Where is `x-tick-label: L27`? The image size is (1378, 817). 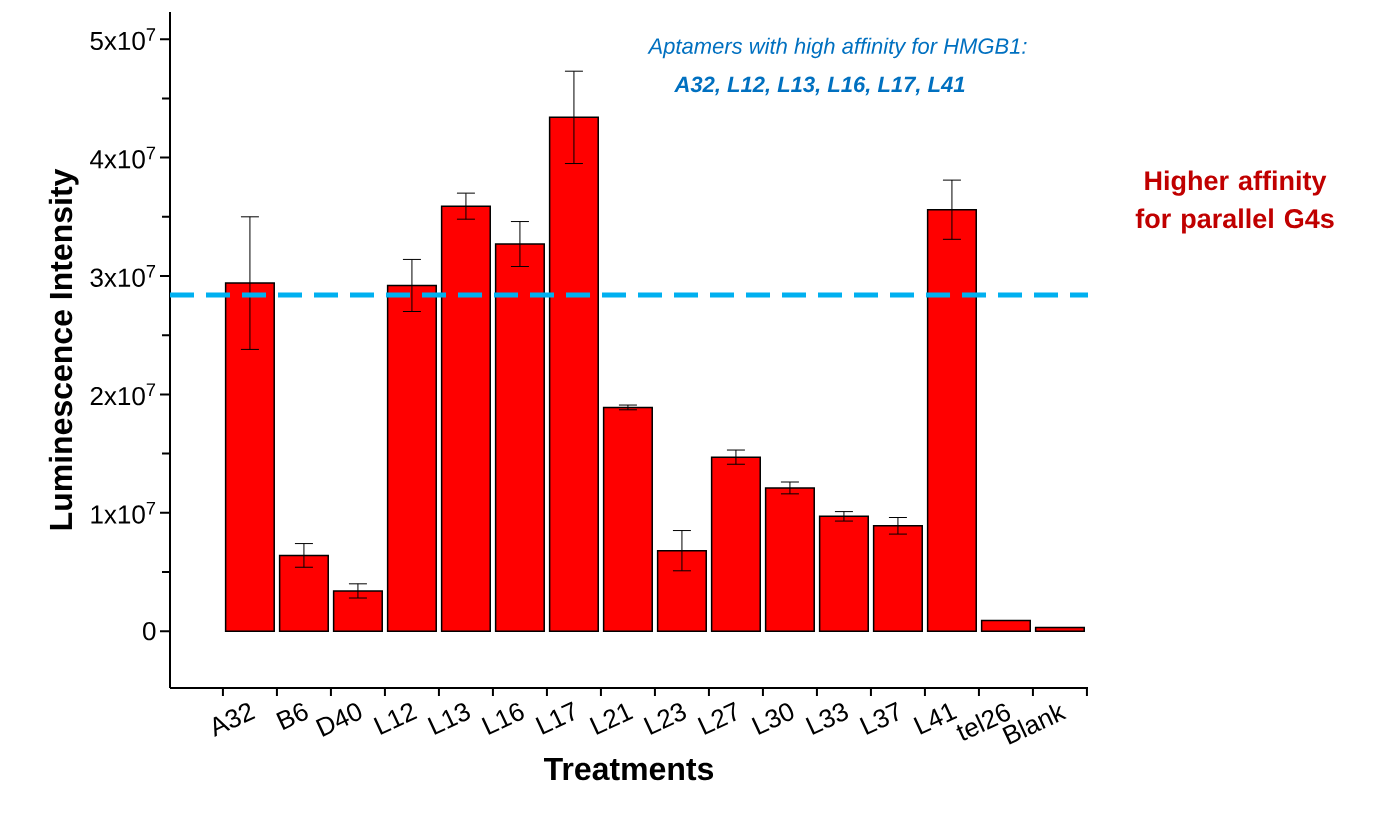 x-tick-label: L27 is located at coordinates (716, 718).